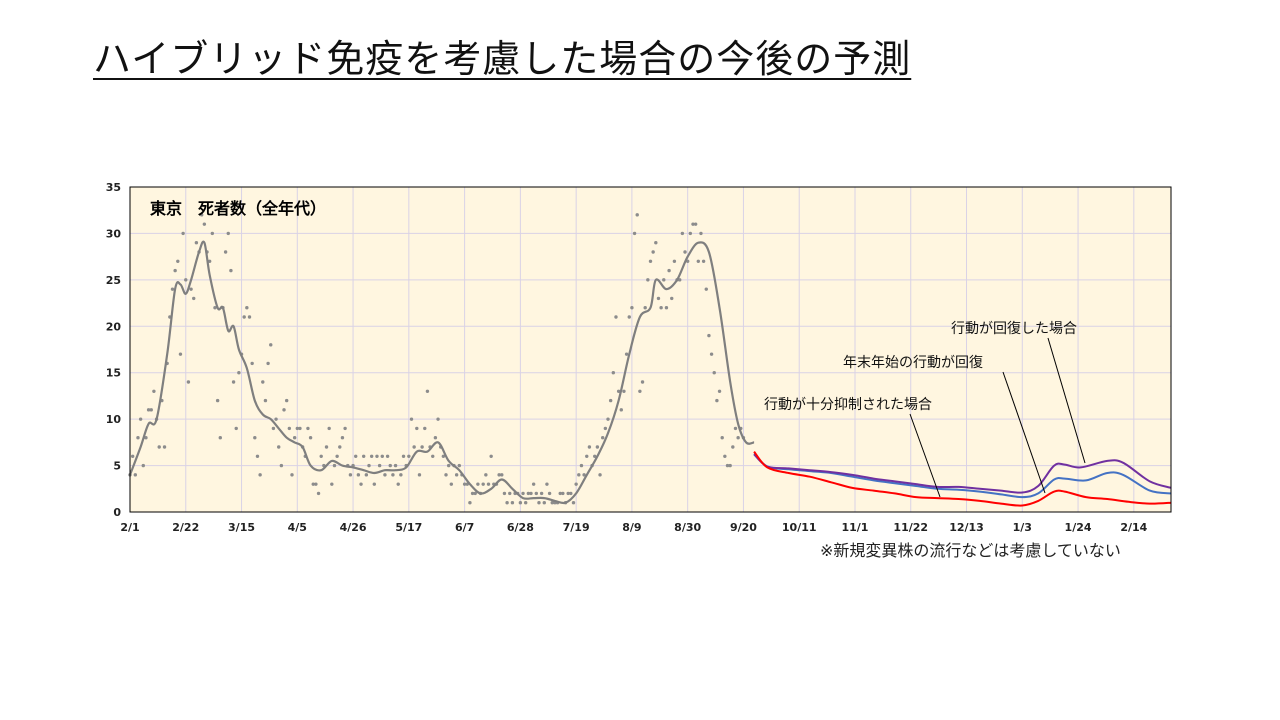 The width and height of the screenshot is (1280, 720). What do you see at coordinates (238, 208) in the screenshot?
I see `chart-title: 東京 死者数（全年代）` at bounding box center [238, 208].